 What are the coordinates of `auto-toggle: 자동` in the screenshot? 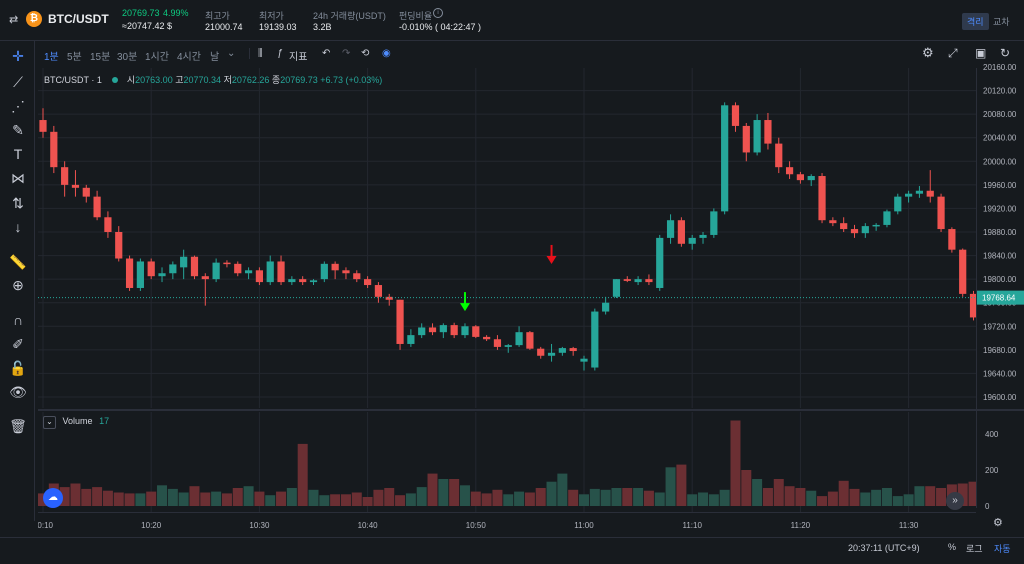 It's located at (1002, 549).